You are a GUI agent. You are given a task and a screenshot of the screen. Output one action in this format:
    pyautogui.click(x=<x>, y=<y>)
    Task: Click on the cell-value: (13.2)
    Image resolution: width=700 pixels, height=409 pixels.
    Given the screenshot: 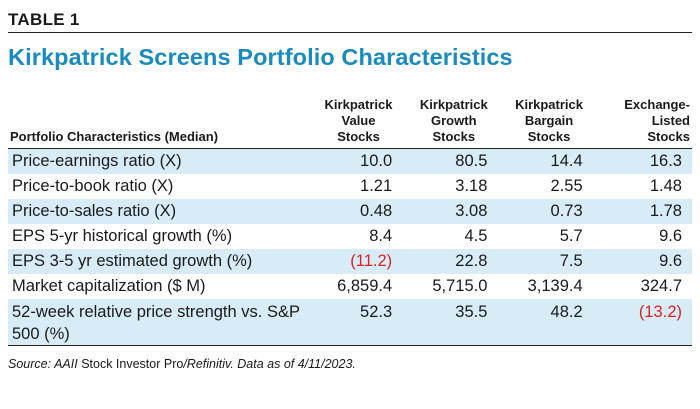 What is the action you would take?
    pyautogui.click(x=644, y=322)
    